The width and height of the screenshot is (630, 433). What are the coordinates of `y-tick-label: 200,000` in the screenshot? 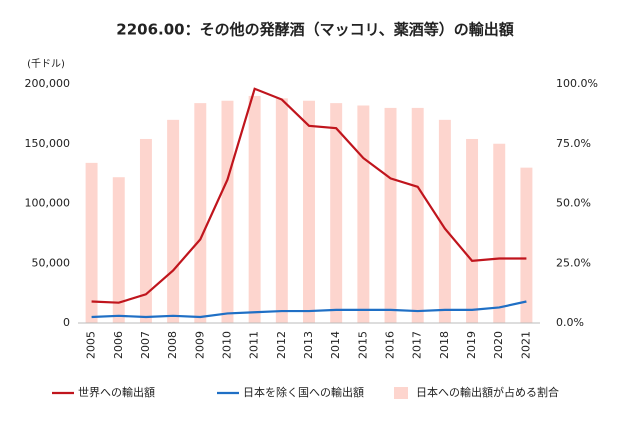 It's located at (48, 83).